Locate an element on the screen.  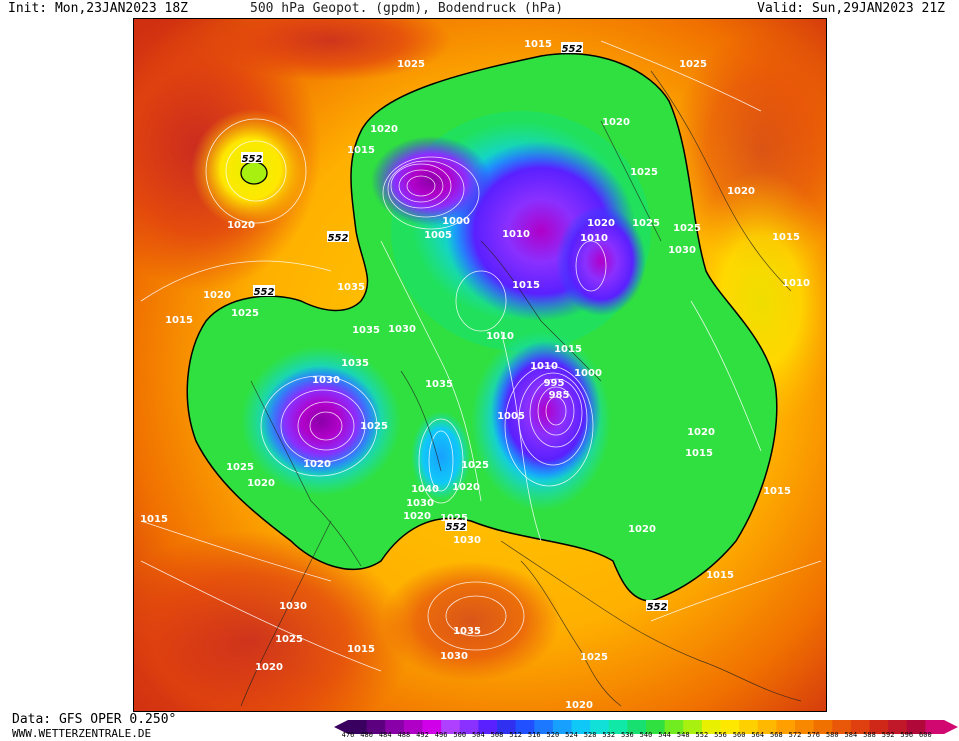
colorbar-right-arrow is located at coordinates (951, 727).